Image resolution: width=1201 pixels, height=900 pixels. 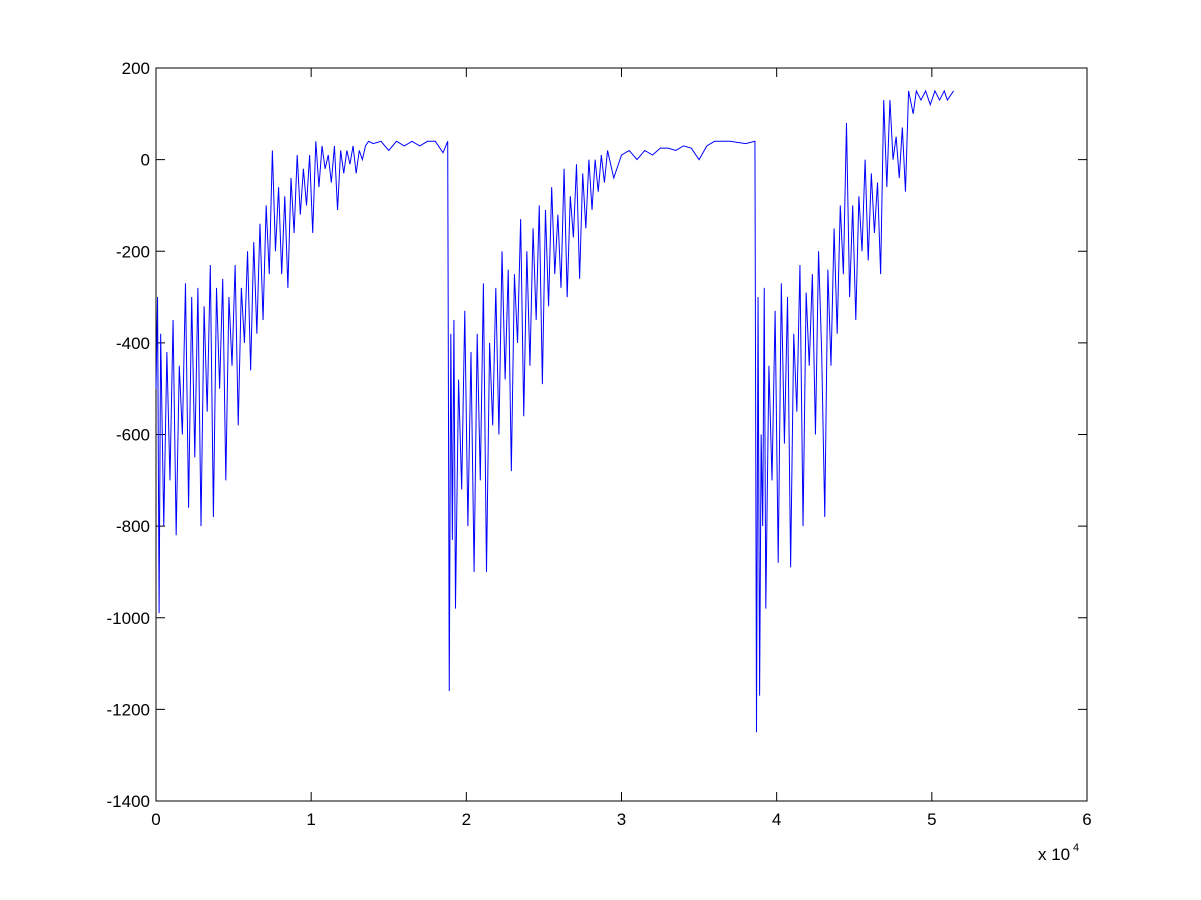 What do you see at coordinates (136, 68) in the screenshot?
I see `y-tick-label: 200` at bounding box center [136, 68].